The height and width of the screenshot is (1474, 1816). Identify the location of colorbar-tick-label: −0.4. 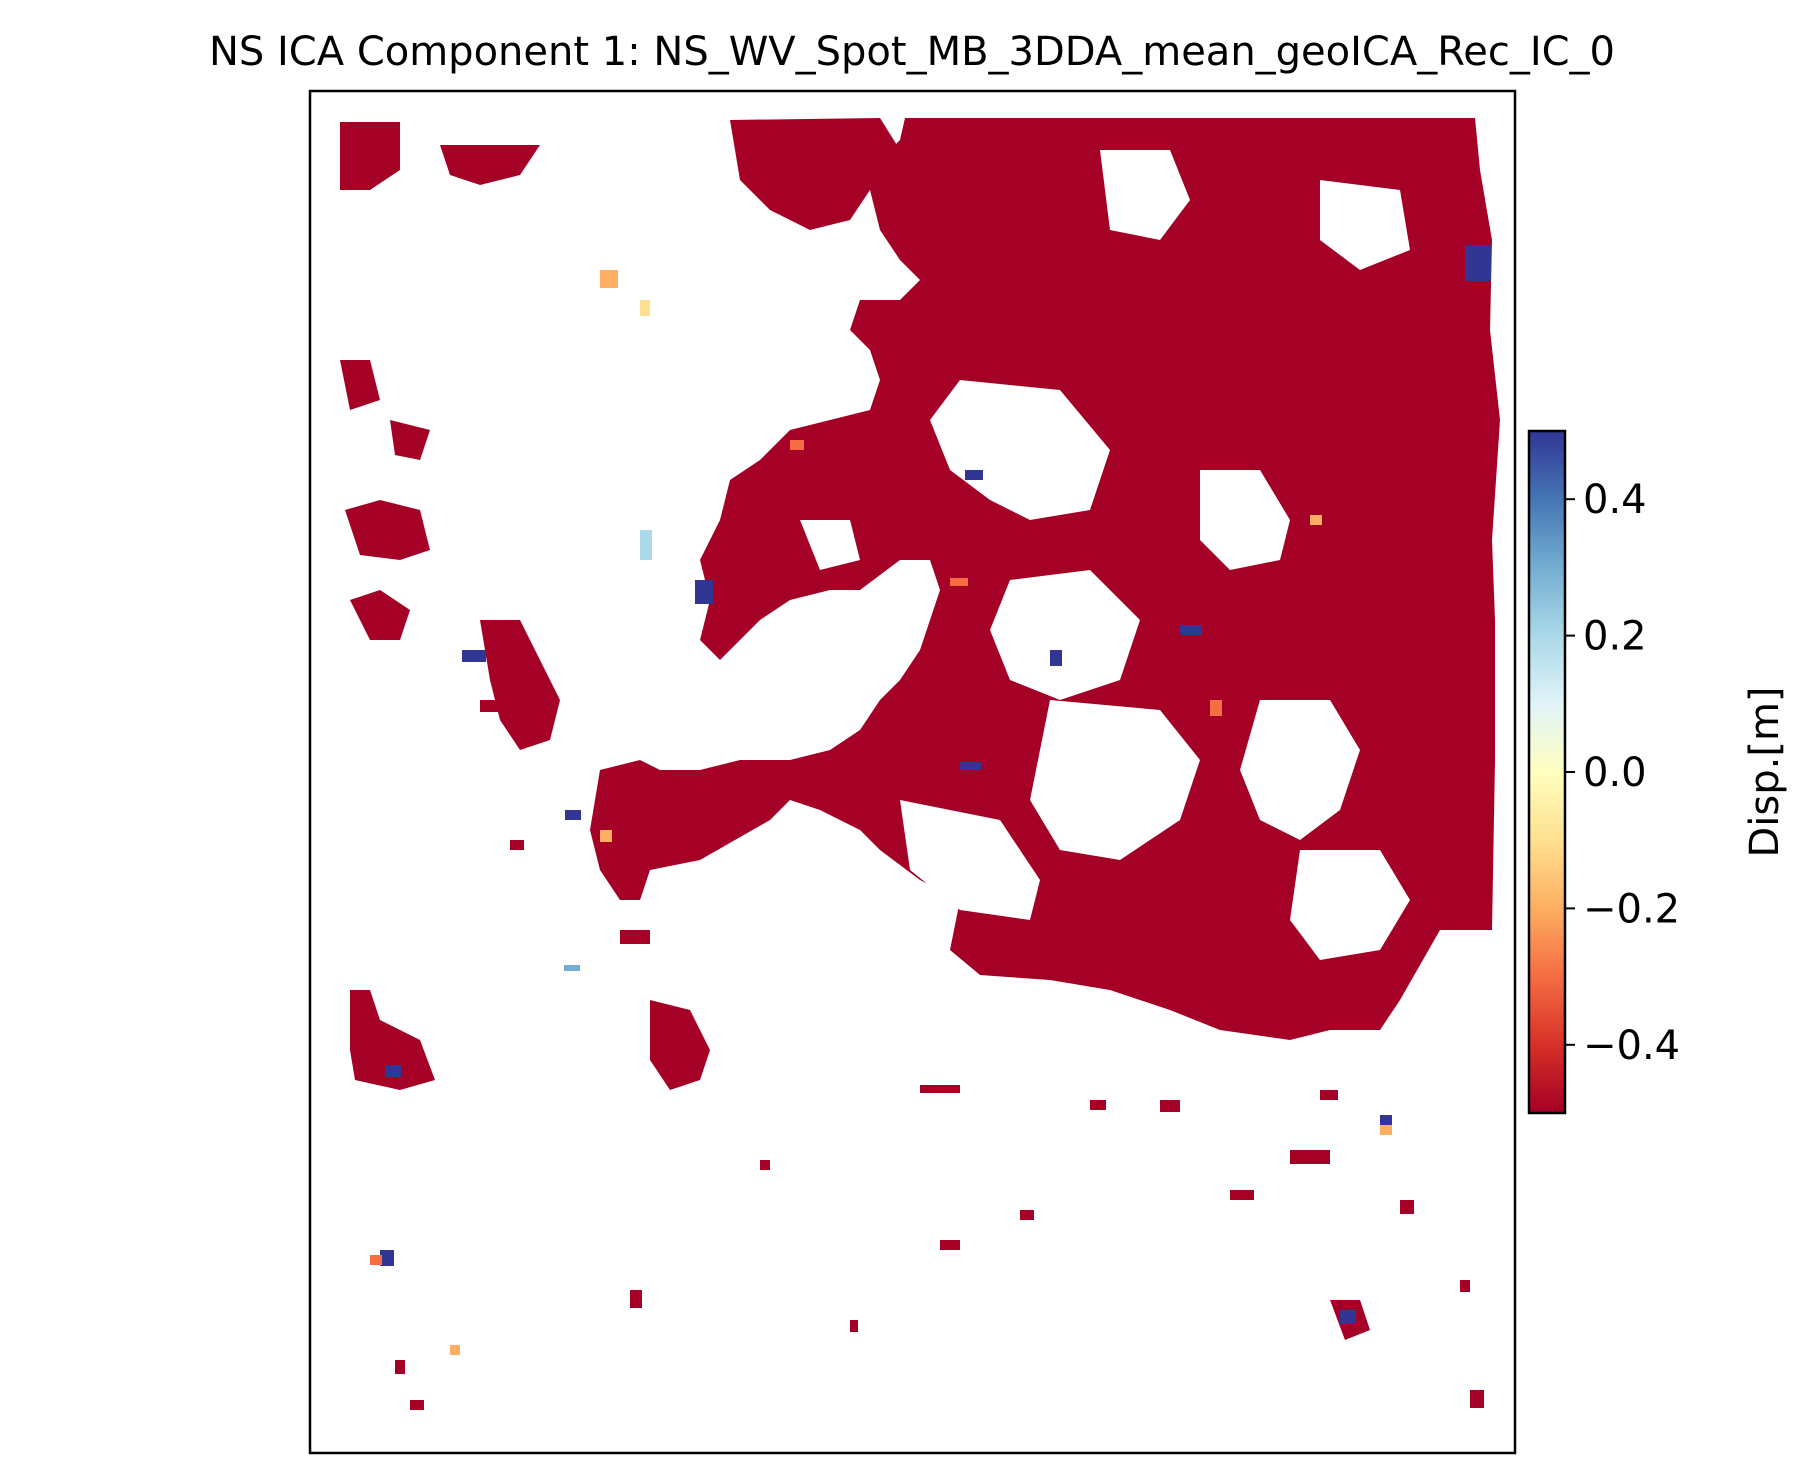
(1631, 1046).